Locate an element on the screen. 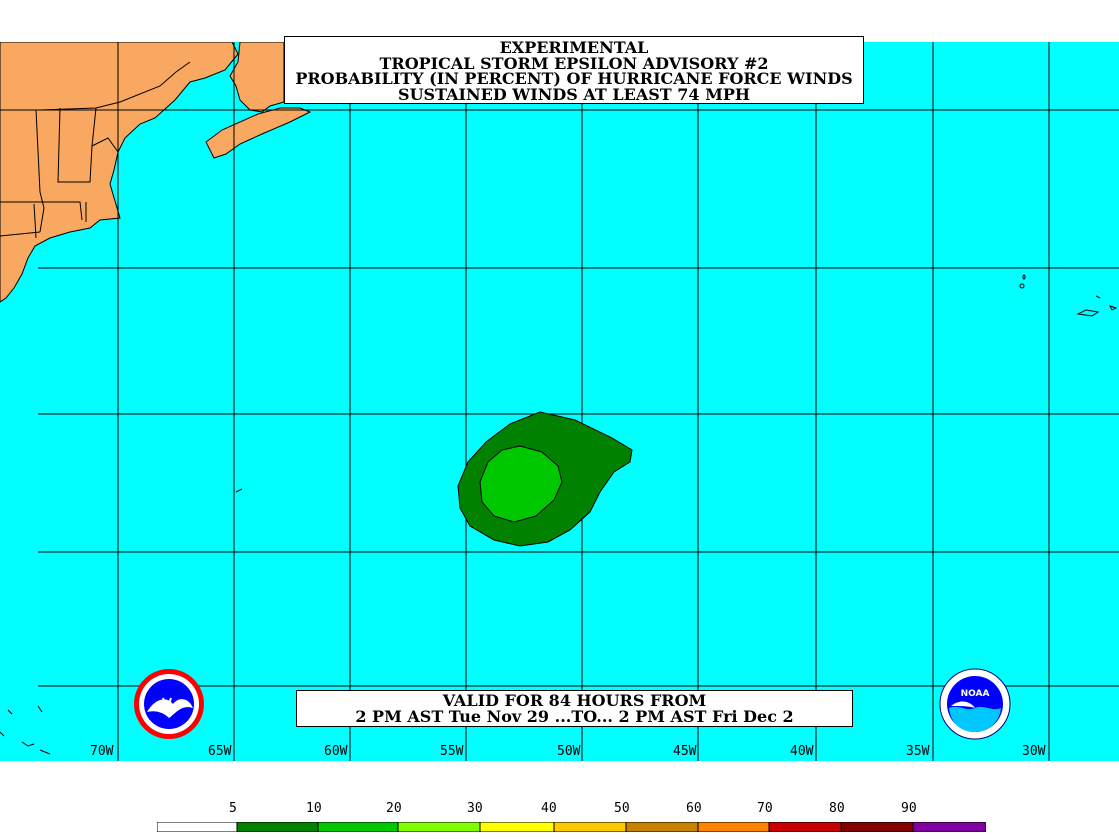  scale-label-50: 50 is located at coordinates (622, 808).